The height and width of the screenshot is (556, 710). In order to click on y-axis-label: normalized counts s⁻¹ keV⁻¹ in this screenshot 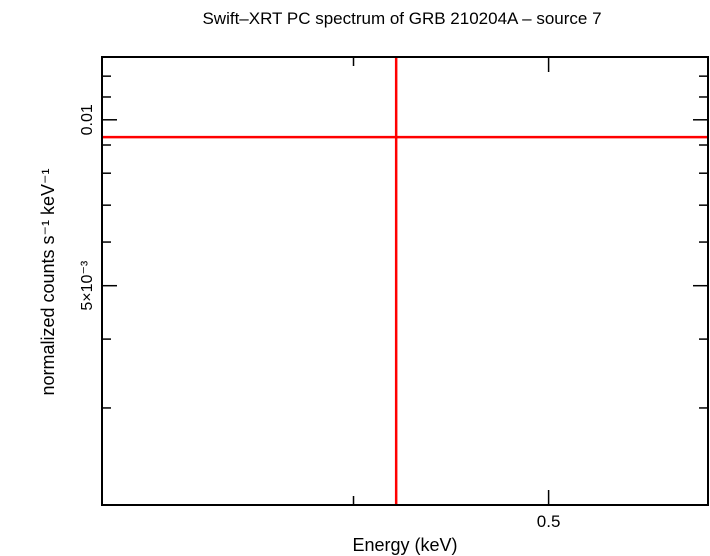, I will do `click(48, 281)`.